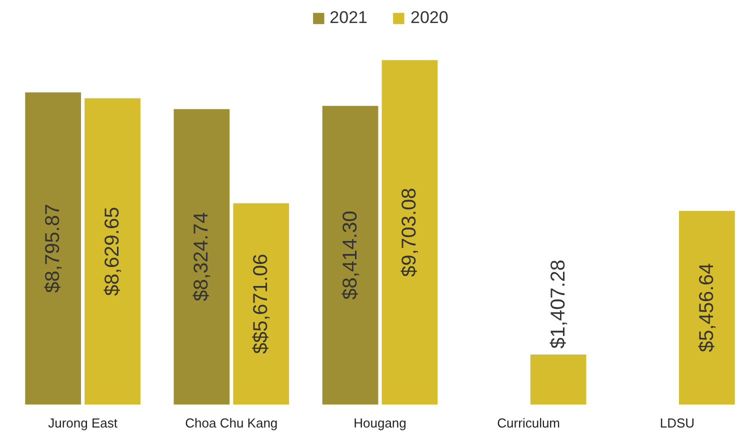 Image resolution: width=755 pixels, height=434 pixels. I want to click on data-label: $8,629.65, so click(113, 251).